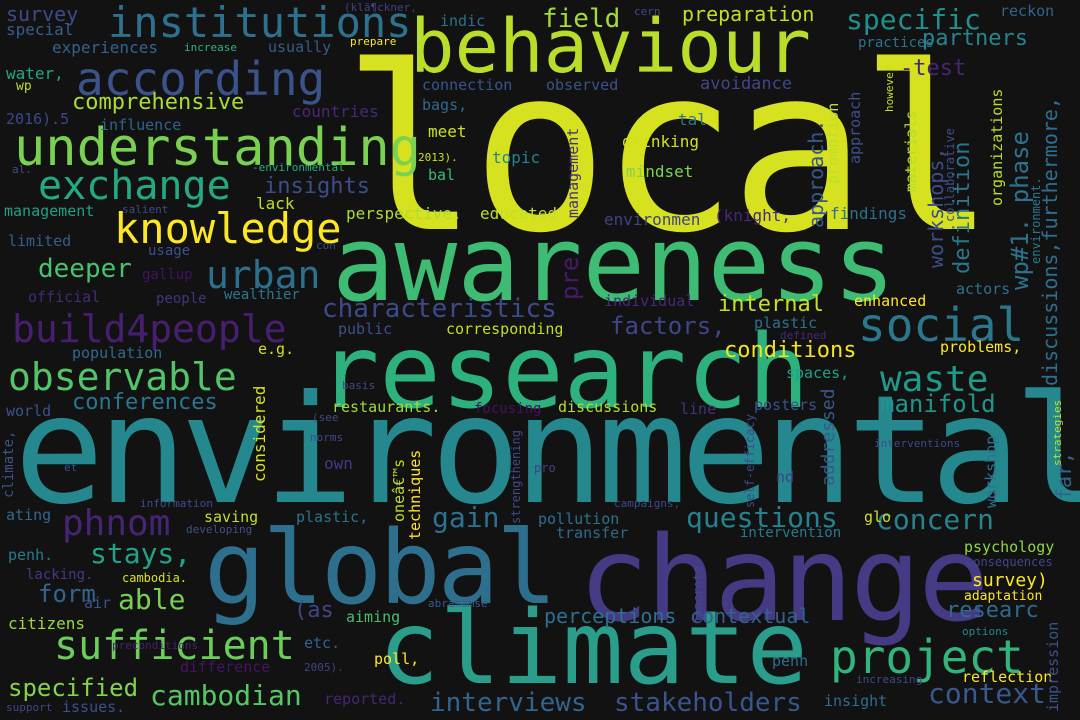 This screenshot has height=720, width=1080. What do you see at coordinates (750, 616) in the screenshot?
I see `word-contextual: contextual` at bounding box center [750, 616].